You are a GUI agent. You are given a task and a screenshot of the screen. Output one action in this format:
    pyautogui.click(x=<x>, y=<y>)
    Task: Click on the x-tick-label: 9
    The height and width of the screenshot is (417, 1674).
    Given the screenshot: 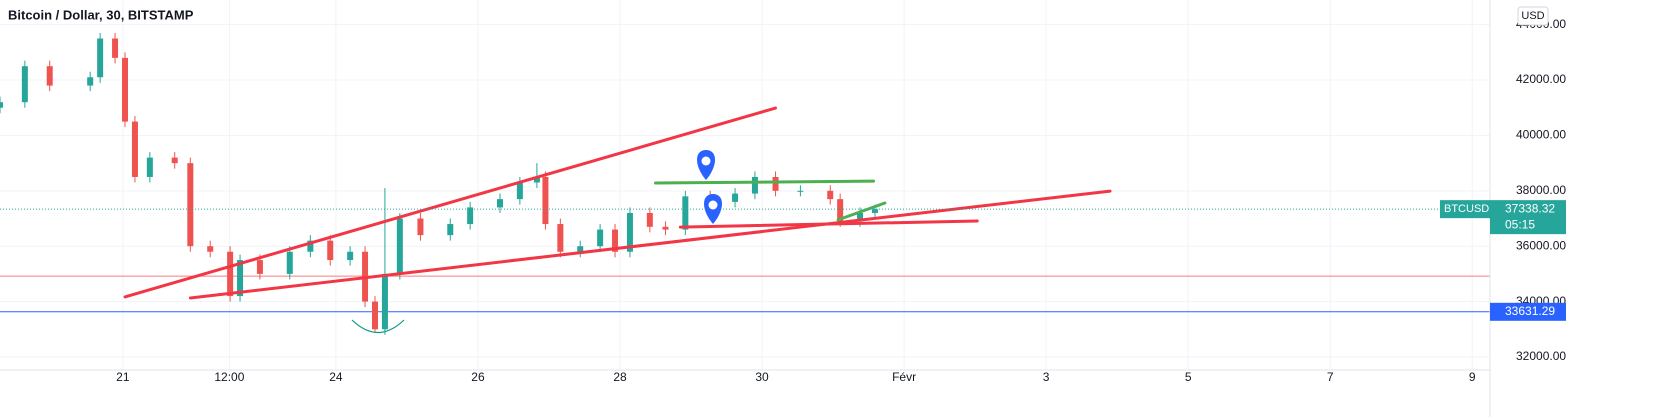 What is the action you would take?
    pyautogui.click(x=1472, y=377)
    